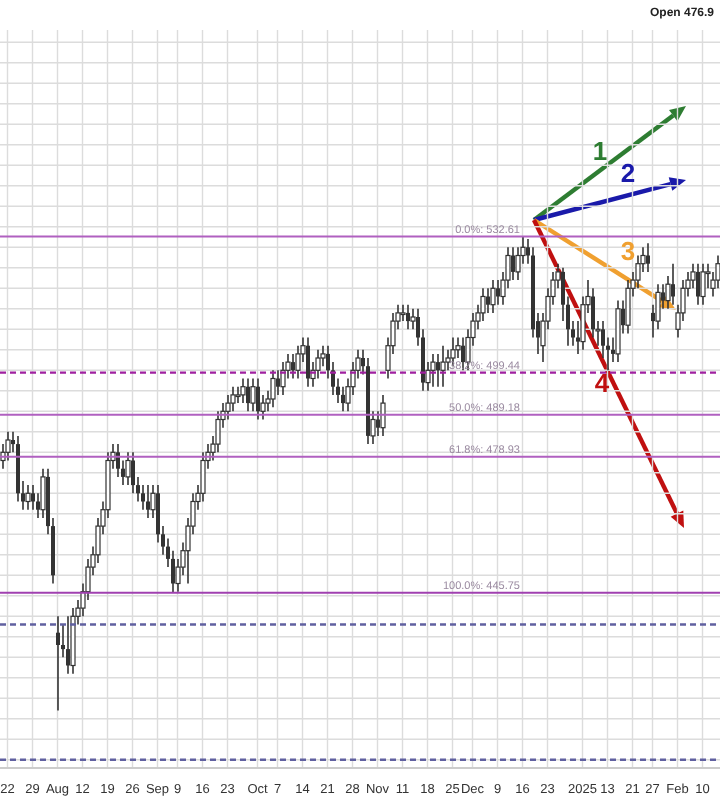 This screenshot has height=800, width=720. I want to click on annotation: 2, so click(628, 173).